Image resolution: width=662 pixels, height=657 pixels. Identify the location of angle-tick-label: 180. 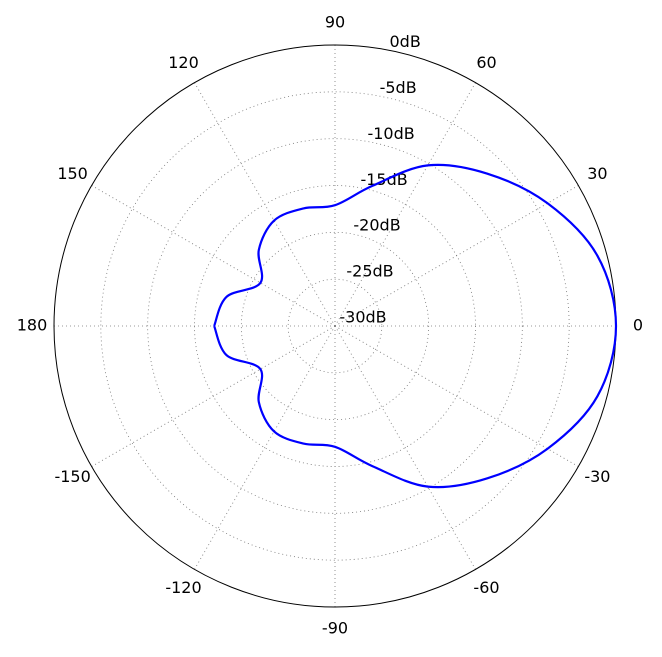
(32, 325).